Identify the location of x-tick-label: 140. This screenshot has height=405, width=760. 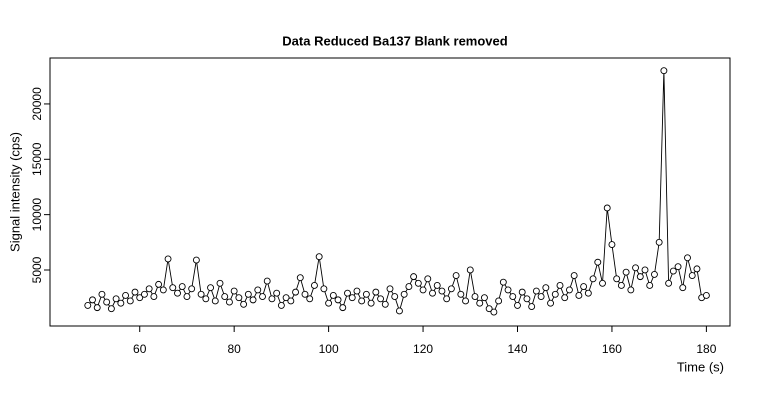
(517, 349).